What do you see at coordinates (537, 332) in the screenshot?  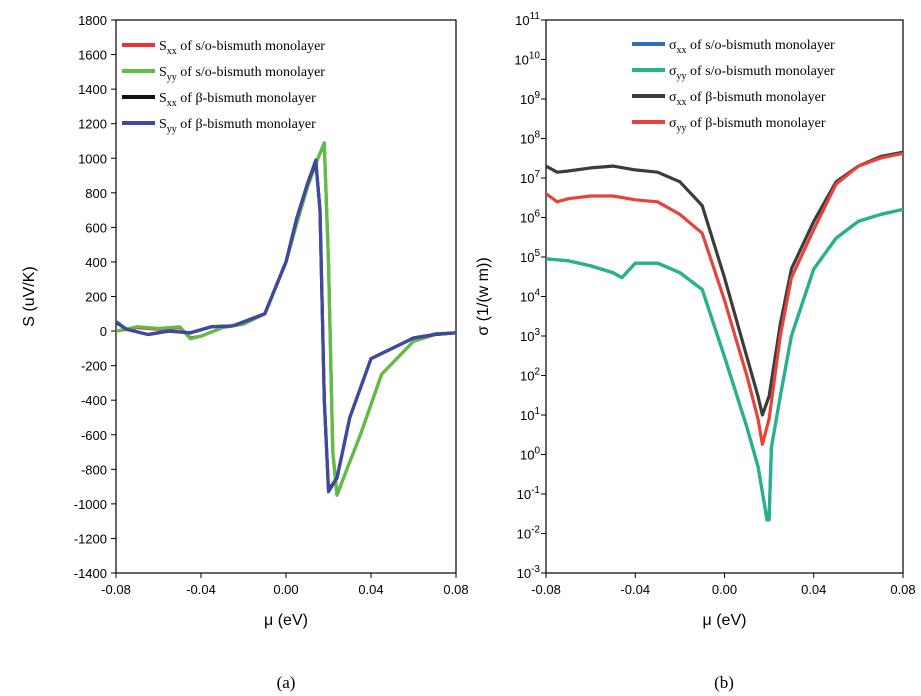 I see `y-tick-exponent: 3` at bounding box center [537, 332].